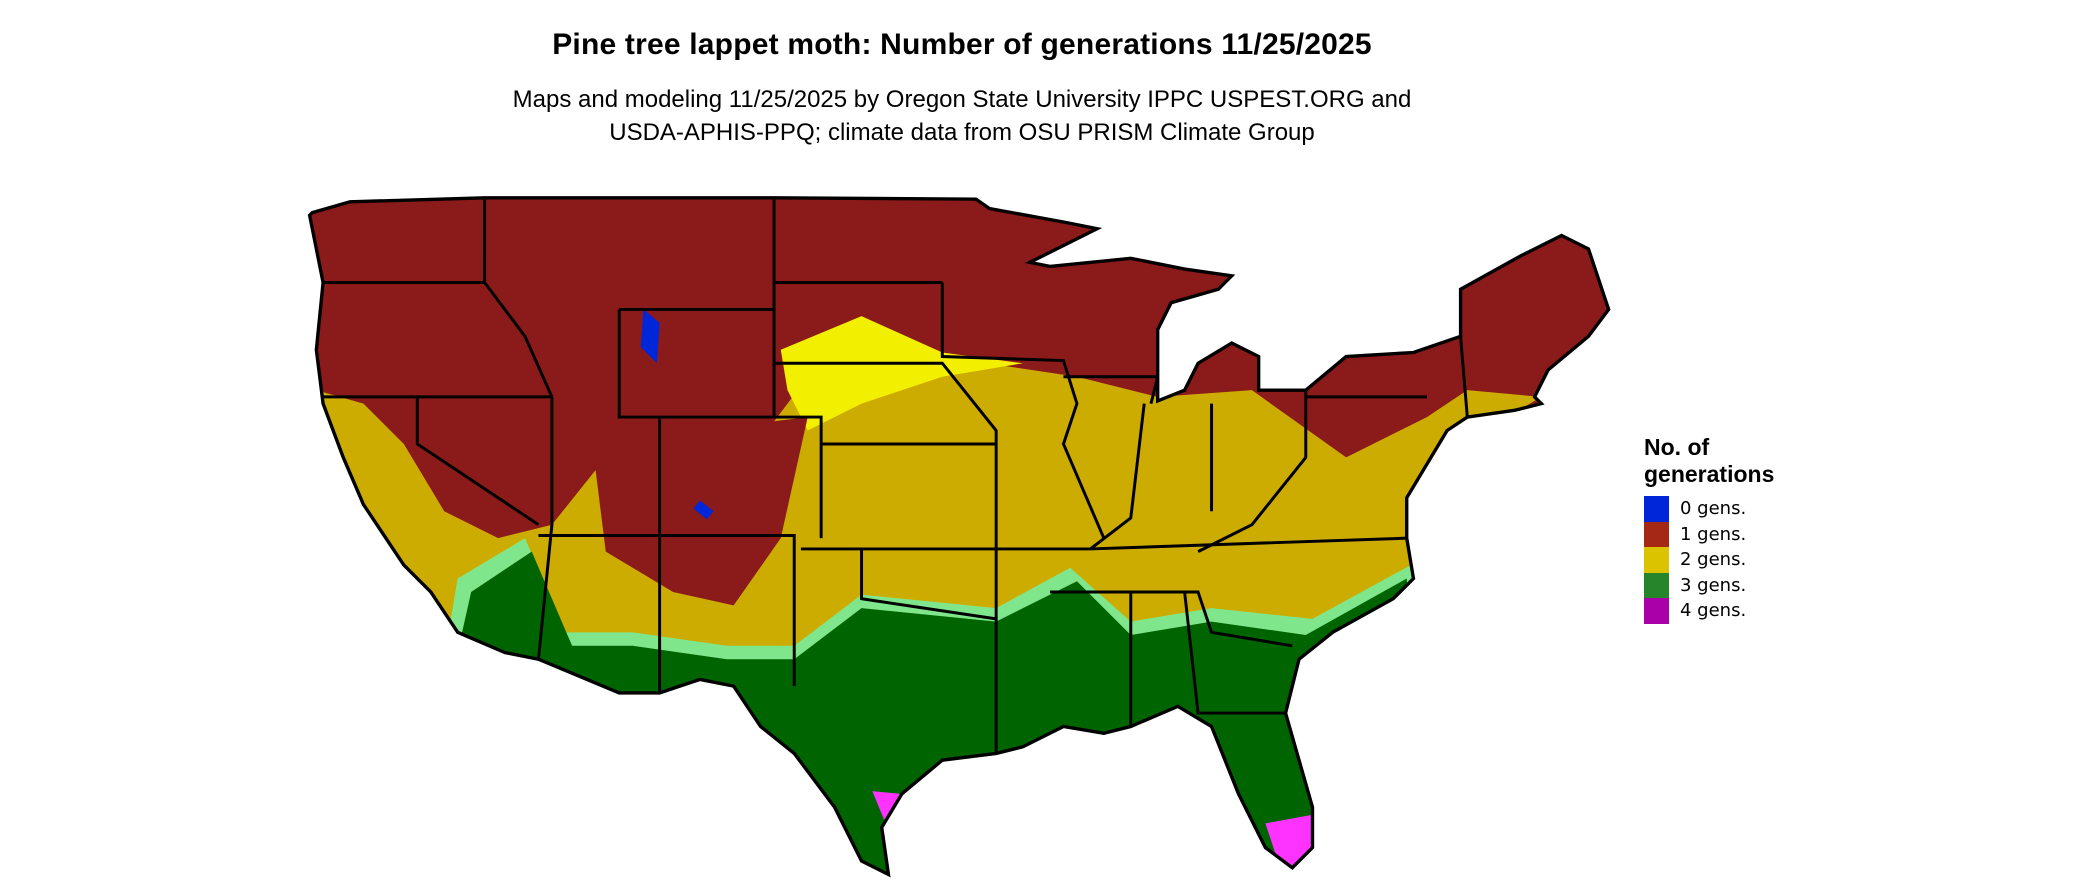 The image size is (2100, 892). I want to click on legend-label: 1 gens., so click(1713, 534).